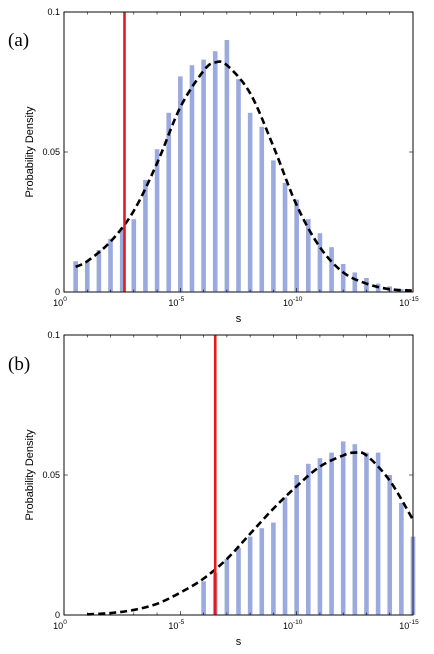 The width and height of the screenshot is (434, 654). I want to click on panel-label: (a), so click(18, 40).